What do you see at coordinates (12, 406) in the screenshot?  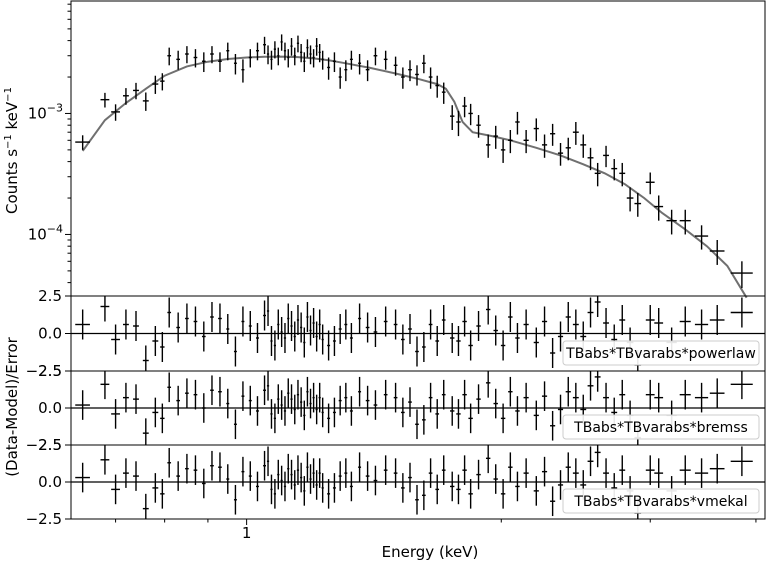 I see `residual-y-label: (Data-Model)/Error` at bounding box center [12, 406].